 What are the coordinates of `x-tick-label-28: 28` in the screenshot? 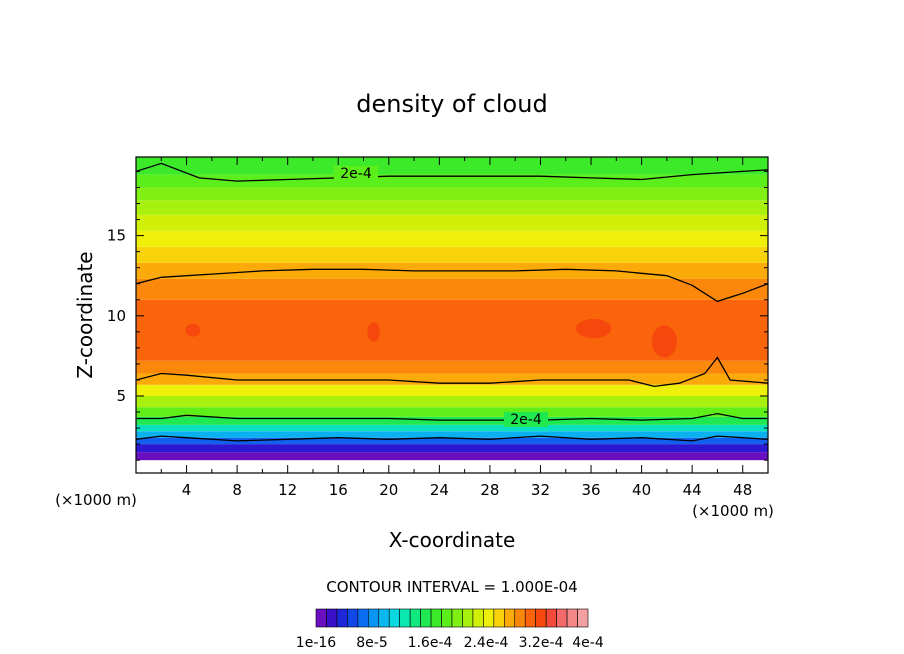 It's located at (489, 490).